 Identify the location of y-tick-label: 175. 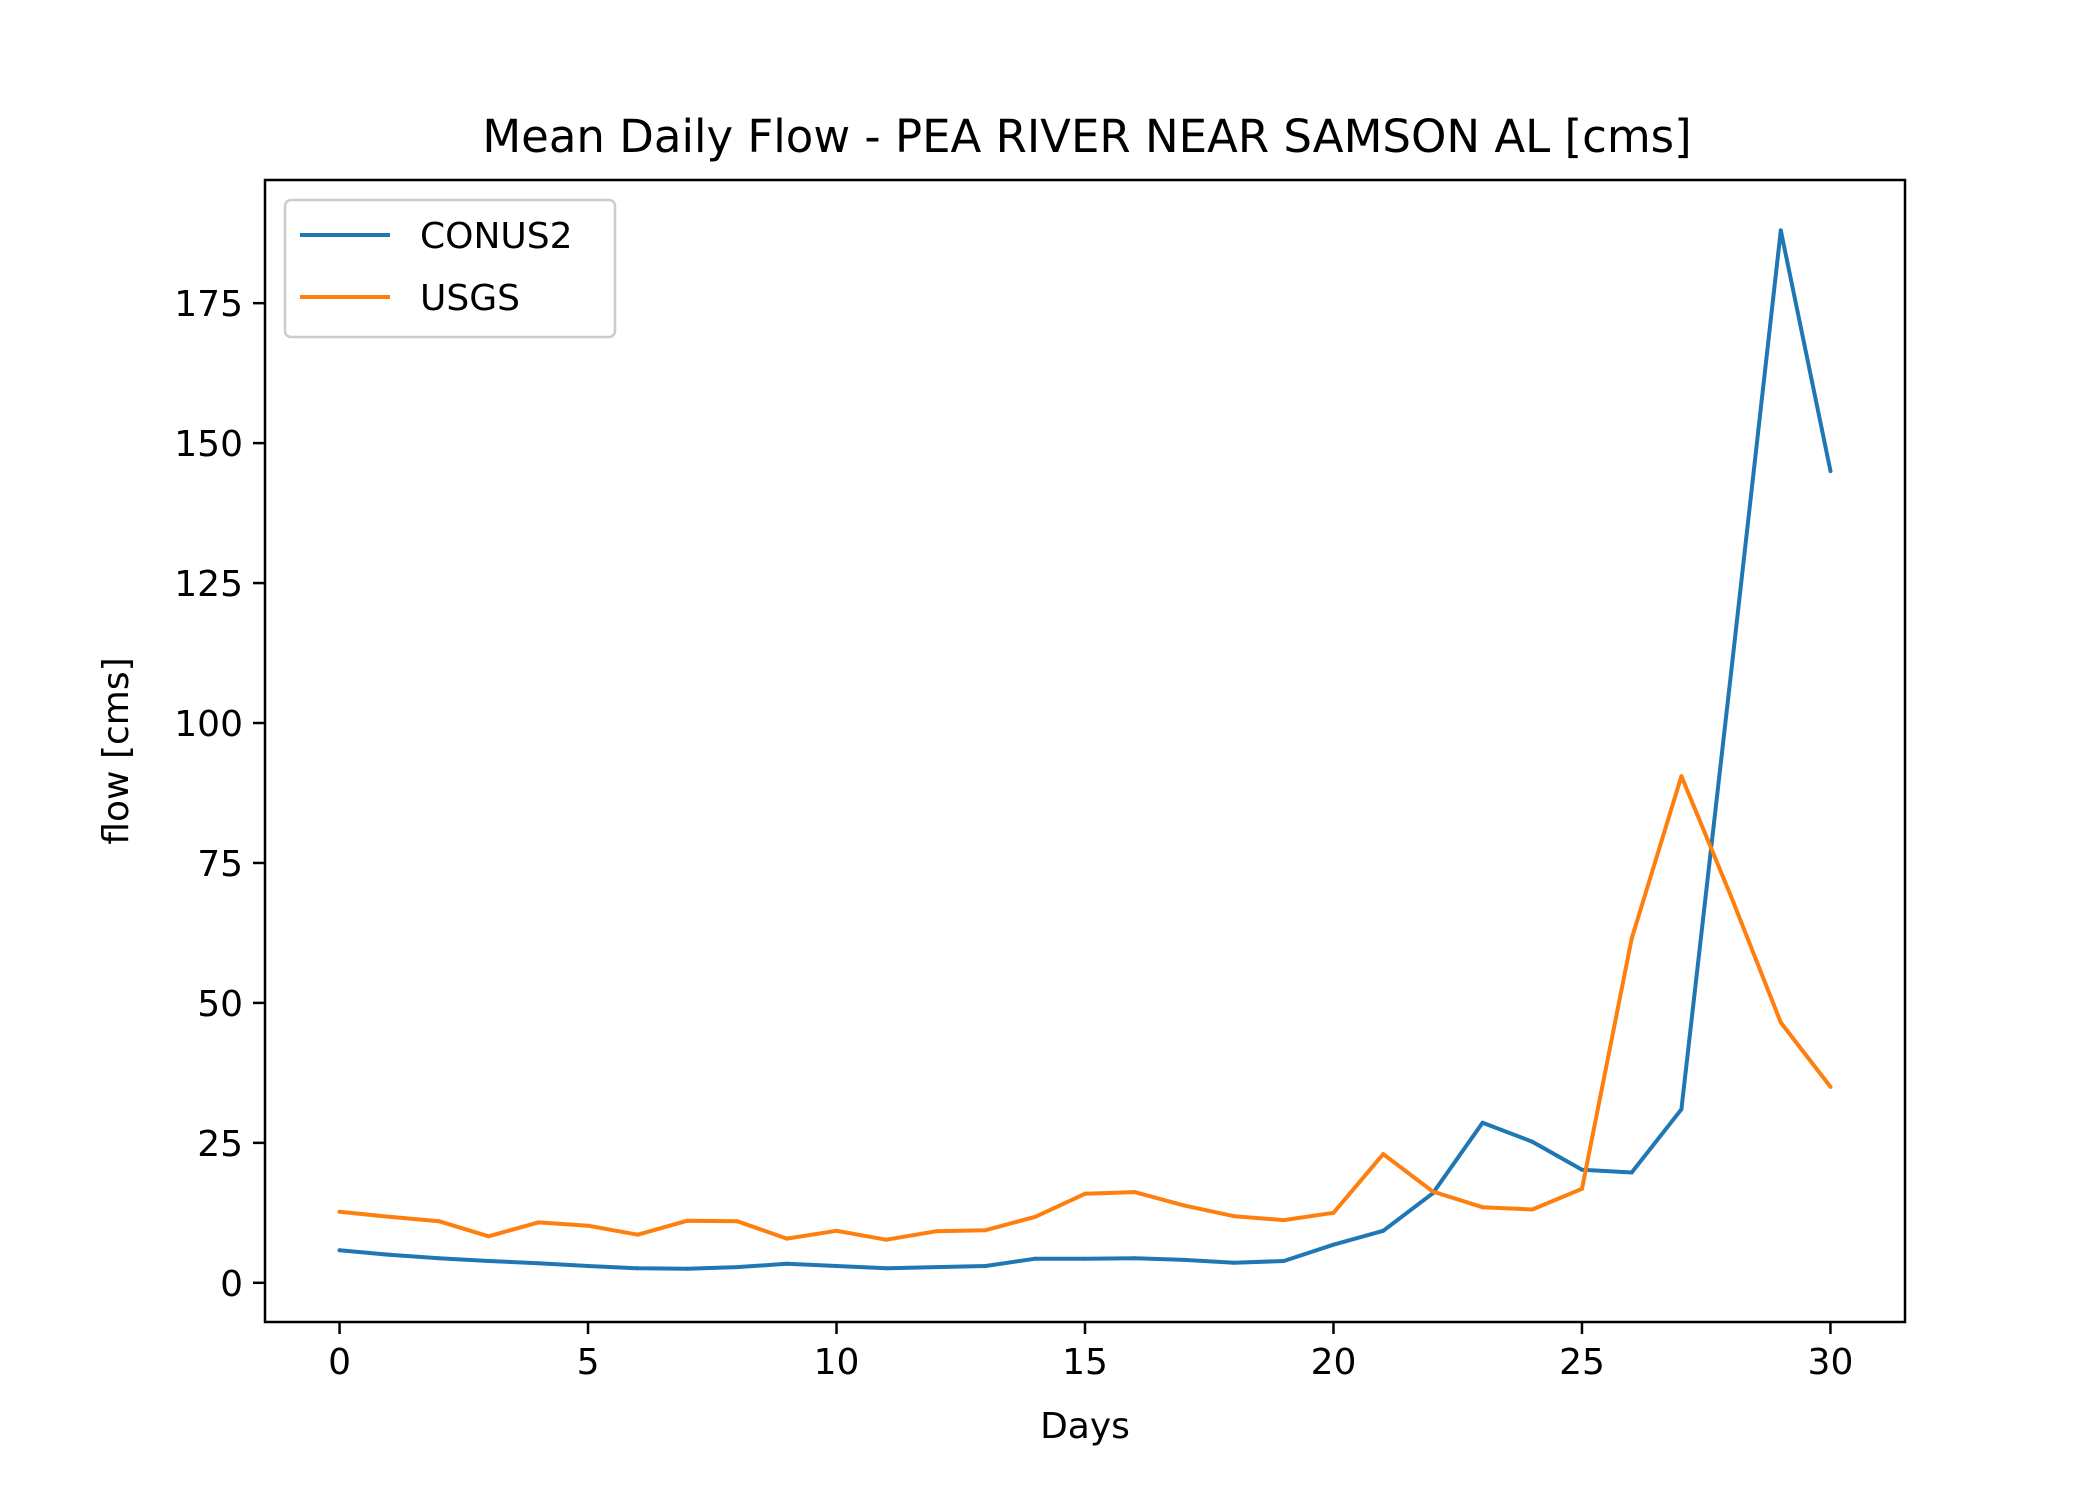
(208, 304).